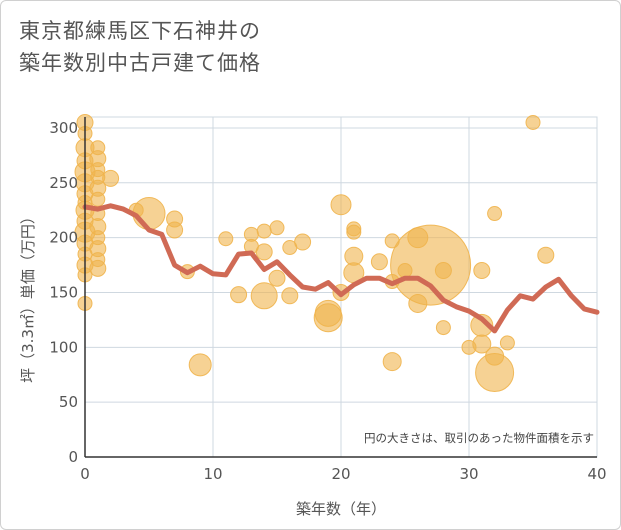  What do you see at coordinates (341, 509) in the screenshot?
I see `x-axis-label: 築年数（年）` at bounding box center [341, 509].